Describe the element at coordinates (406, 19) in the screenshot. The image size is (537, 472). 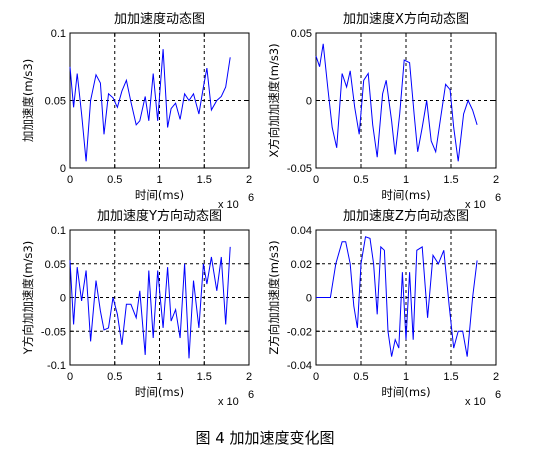
I see `chart-title: 加加速度X方向动态图` at that location.